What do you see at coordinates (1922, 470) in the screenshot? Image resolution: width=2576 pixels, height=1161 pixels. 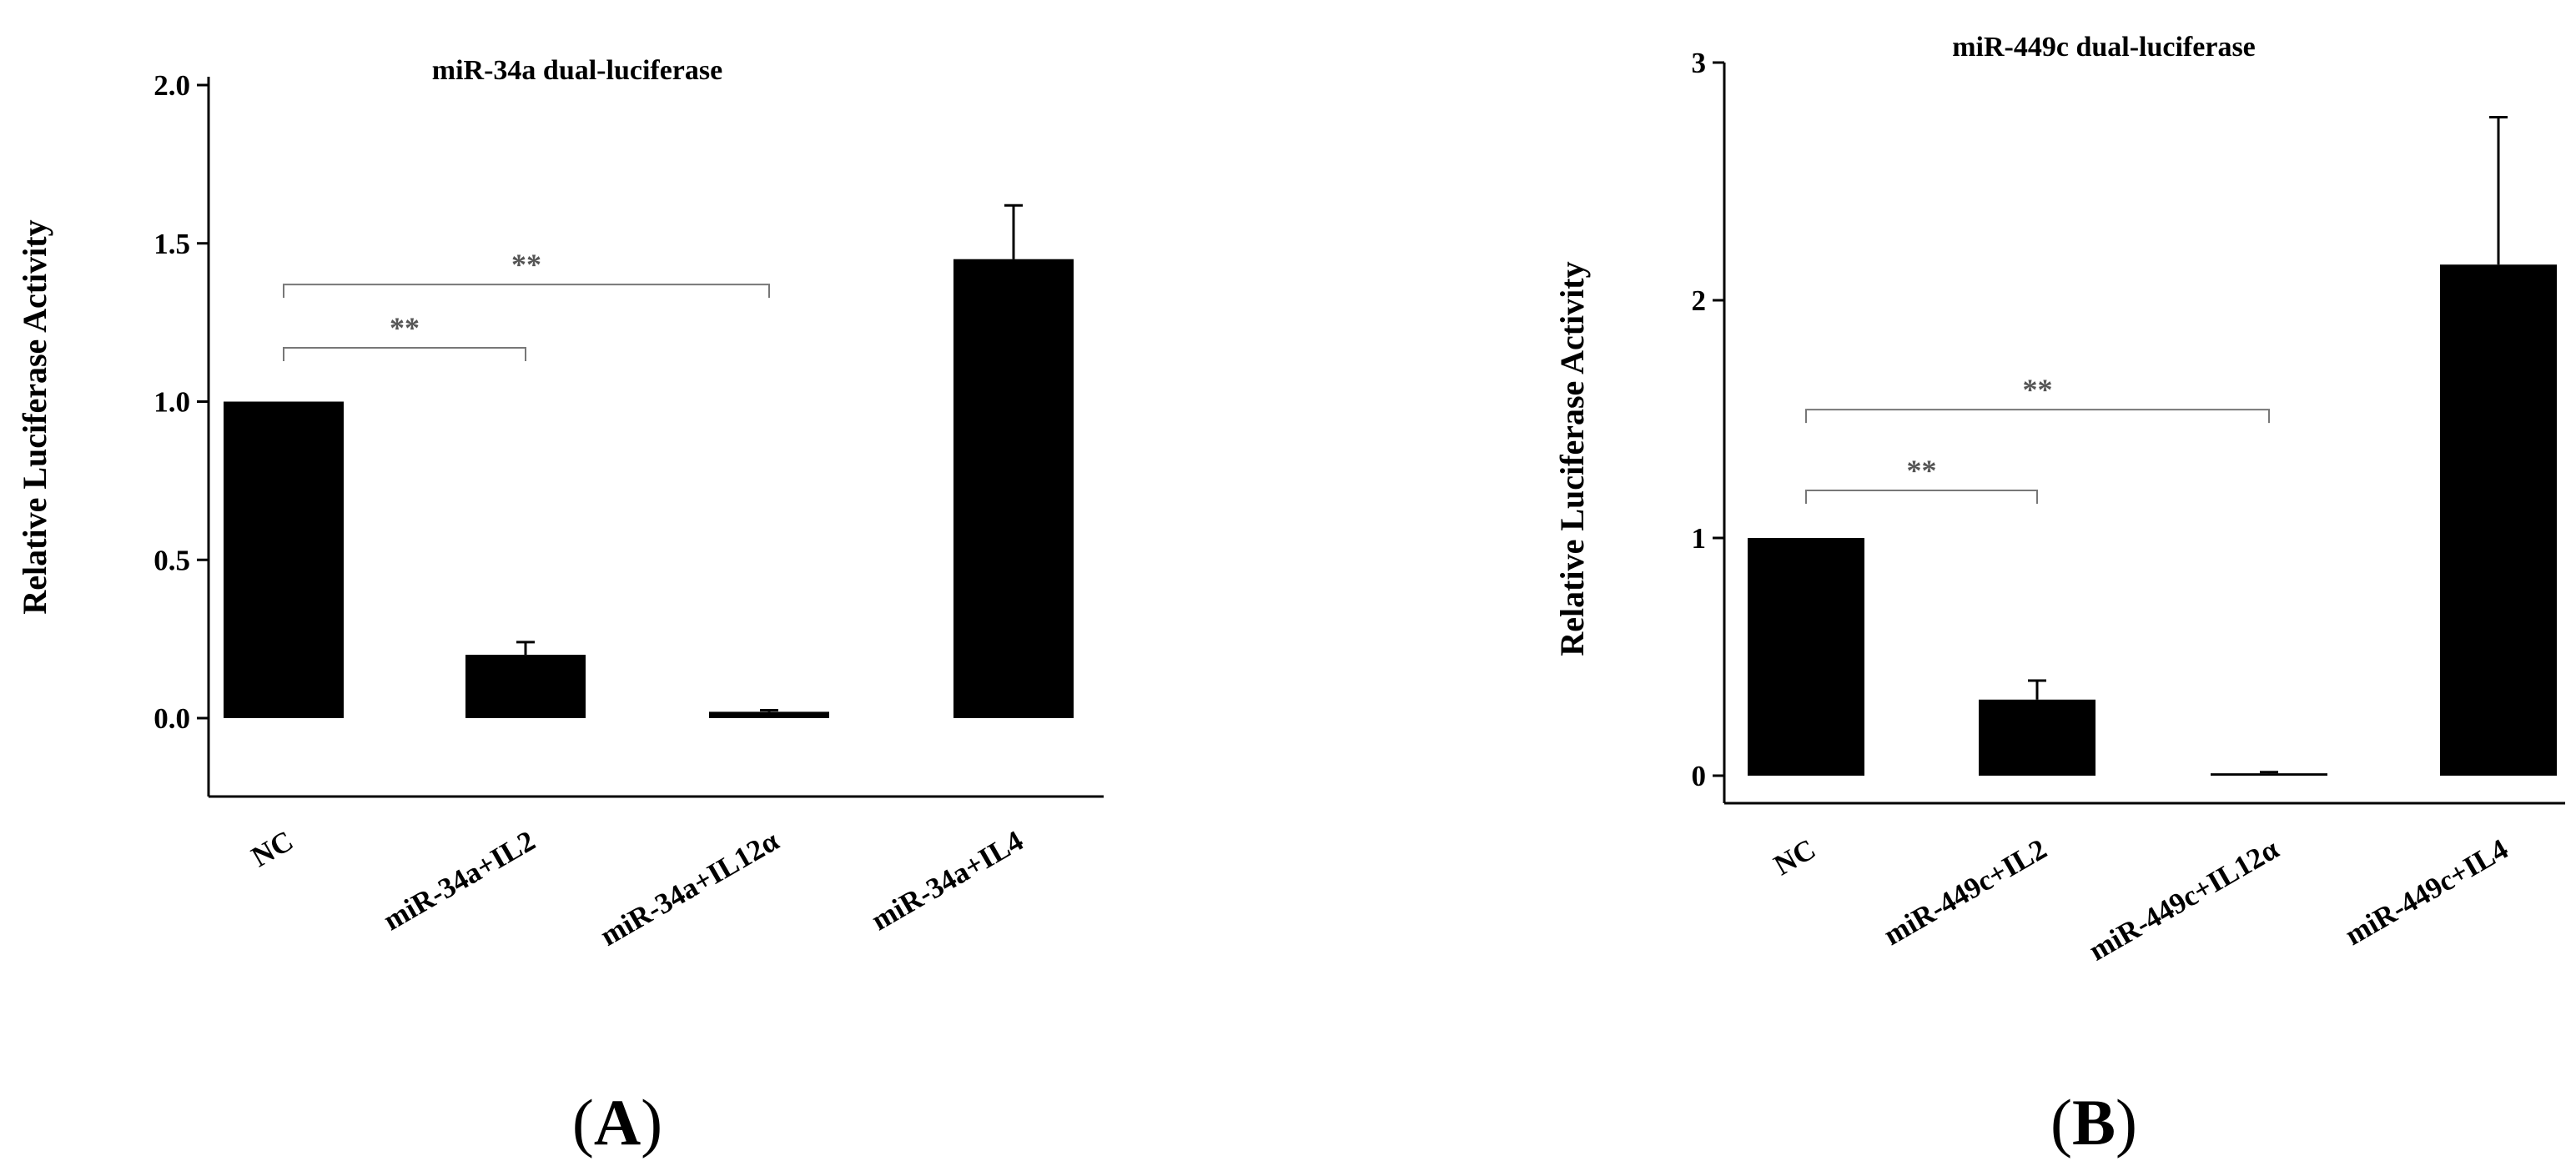 I see `significance-label-b-0: **` at bounding box center [1922, 470].